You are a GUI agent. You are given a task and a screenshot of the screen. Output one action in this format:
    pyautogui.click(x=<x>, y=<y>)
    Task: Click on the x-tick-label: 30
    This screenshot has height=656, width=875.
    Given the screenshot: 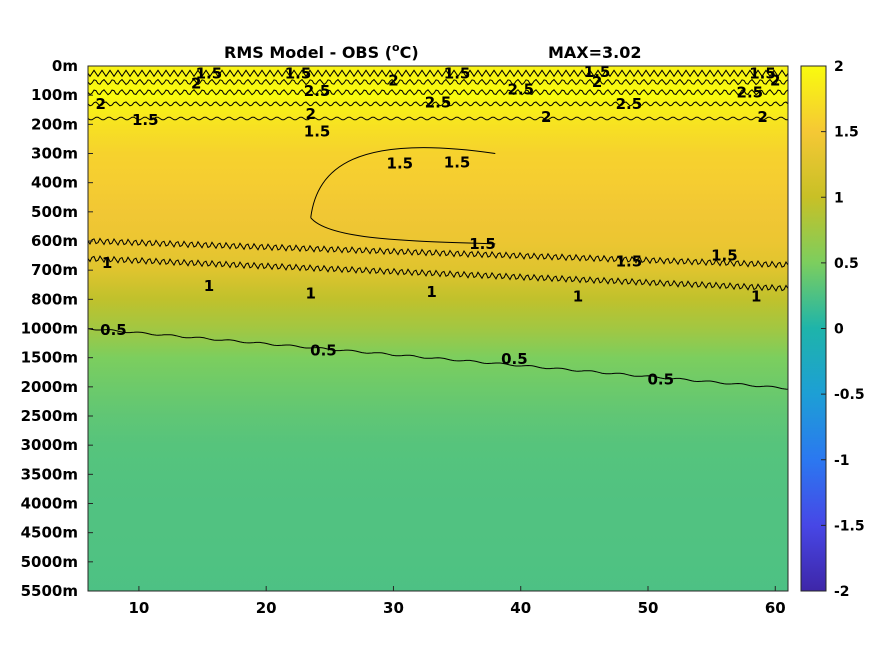 What is the action you would take?
    pyautogui.click(x=393, y=608)
    